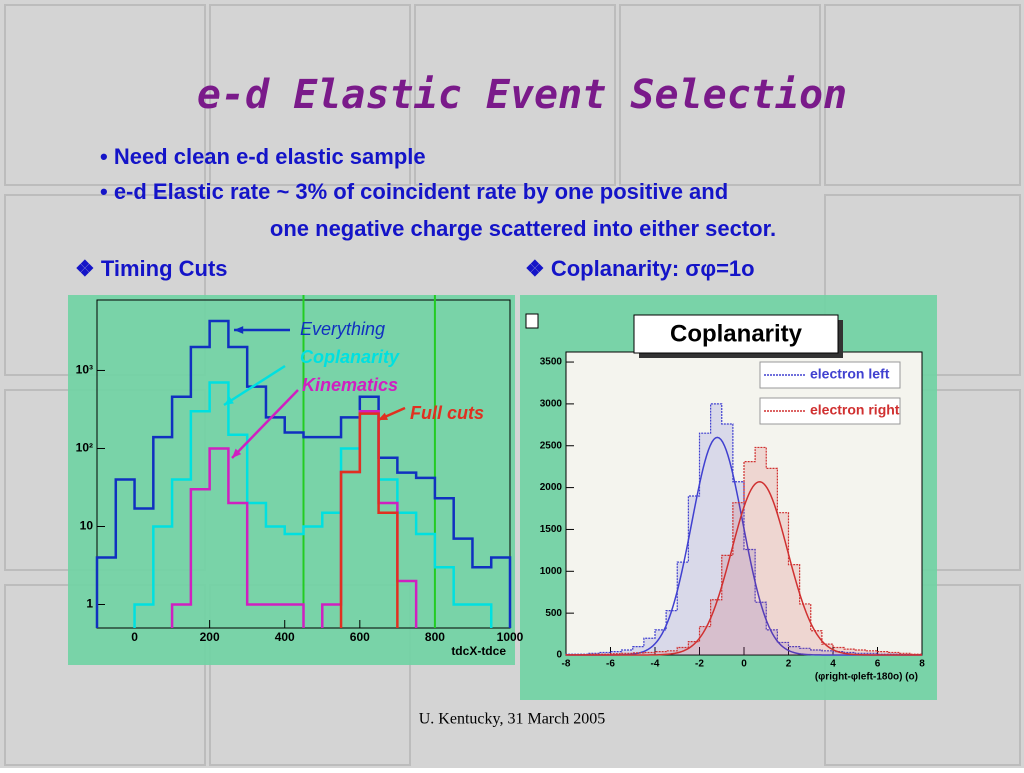 The width and height of the screenshot is (1024, 773). Describe the element at coordinates (350, 357) in the screenshot. I see `series-label: Coplanarity` at that location.